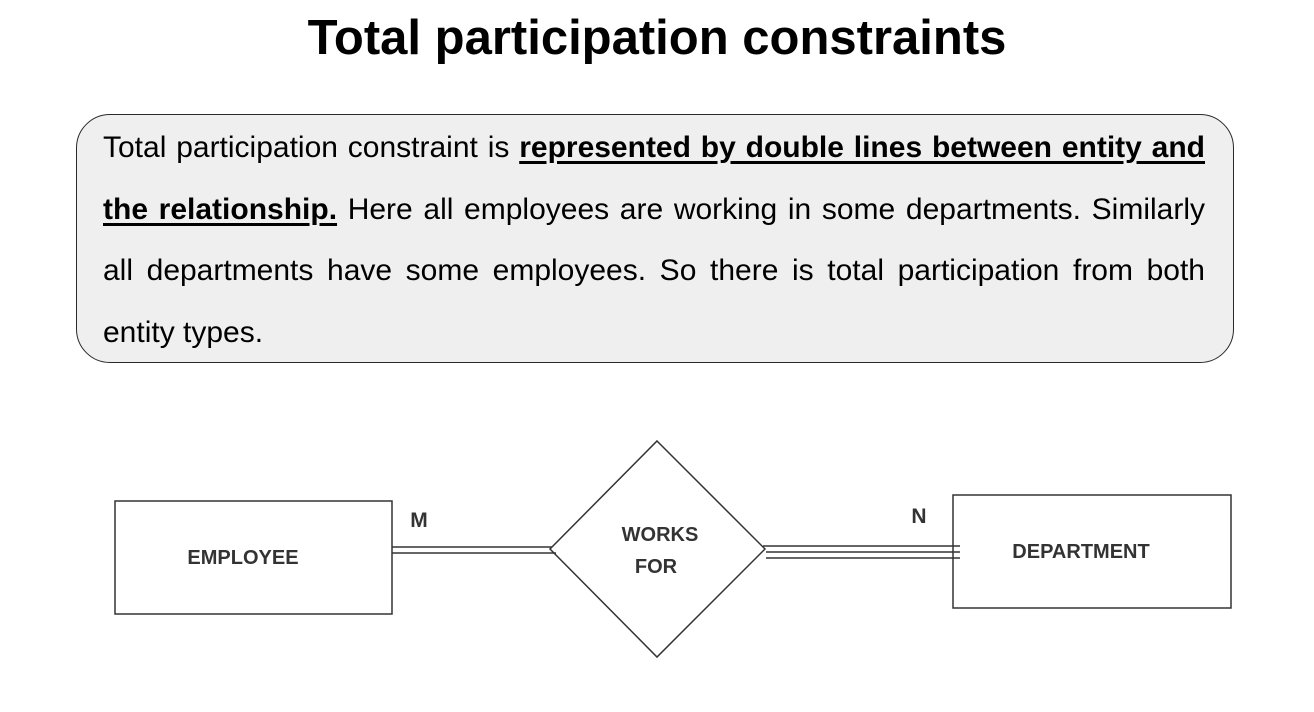 Image resolution: width=1314 pixels, height=712 pixels. What do you see at coordinates (657, 549) in the screenshot?
I see `works-for-relationship` at bounding box center [657, 549].